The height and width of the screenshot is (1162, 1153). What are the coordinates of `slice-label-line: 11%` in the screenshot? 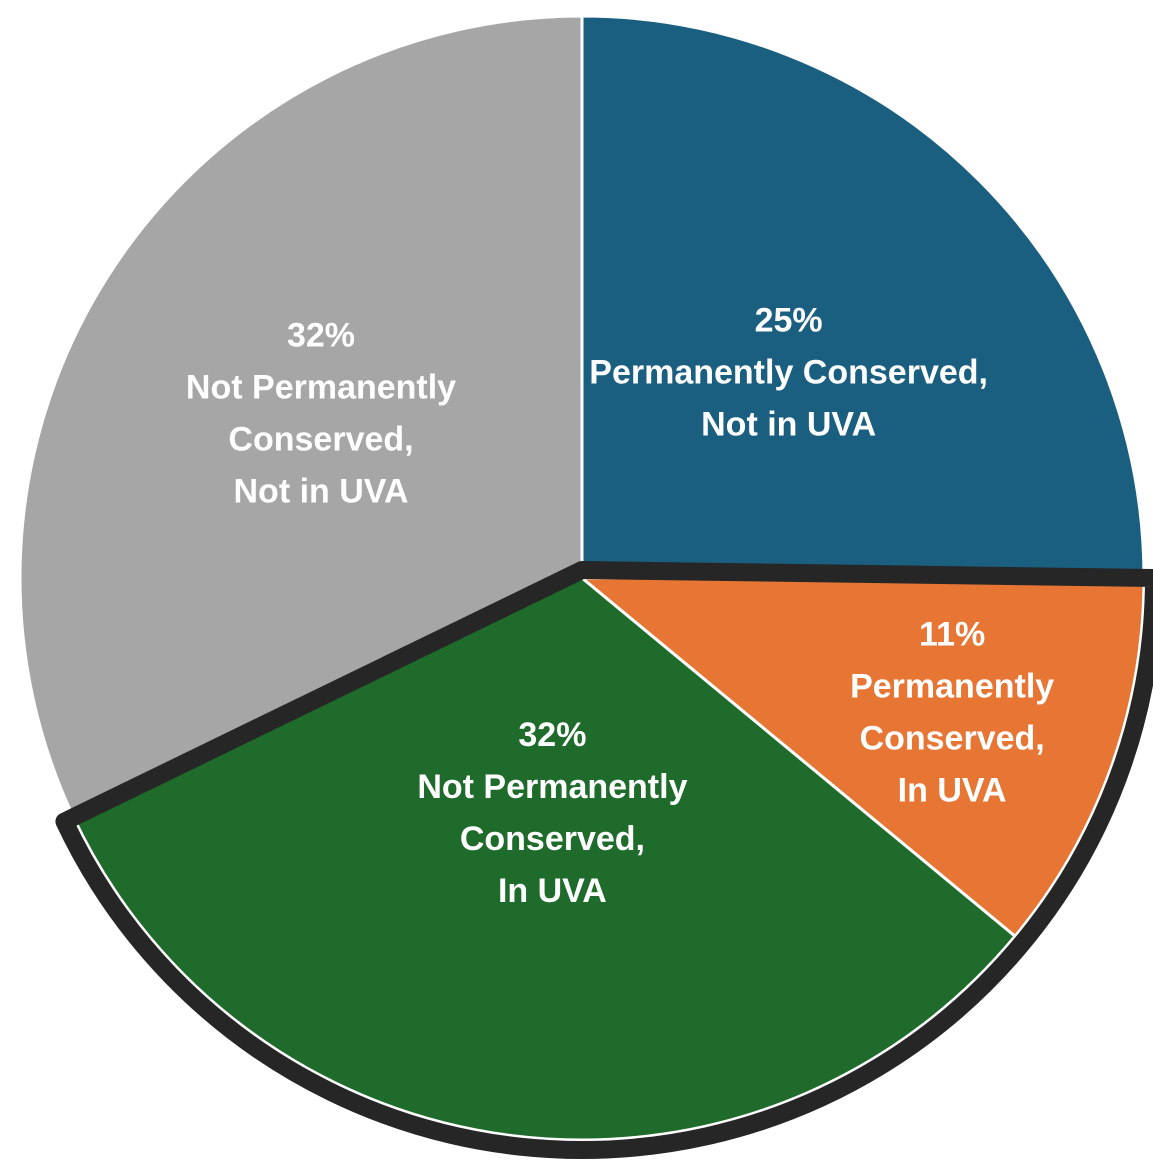 It's located at (952, 634).